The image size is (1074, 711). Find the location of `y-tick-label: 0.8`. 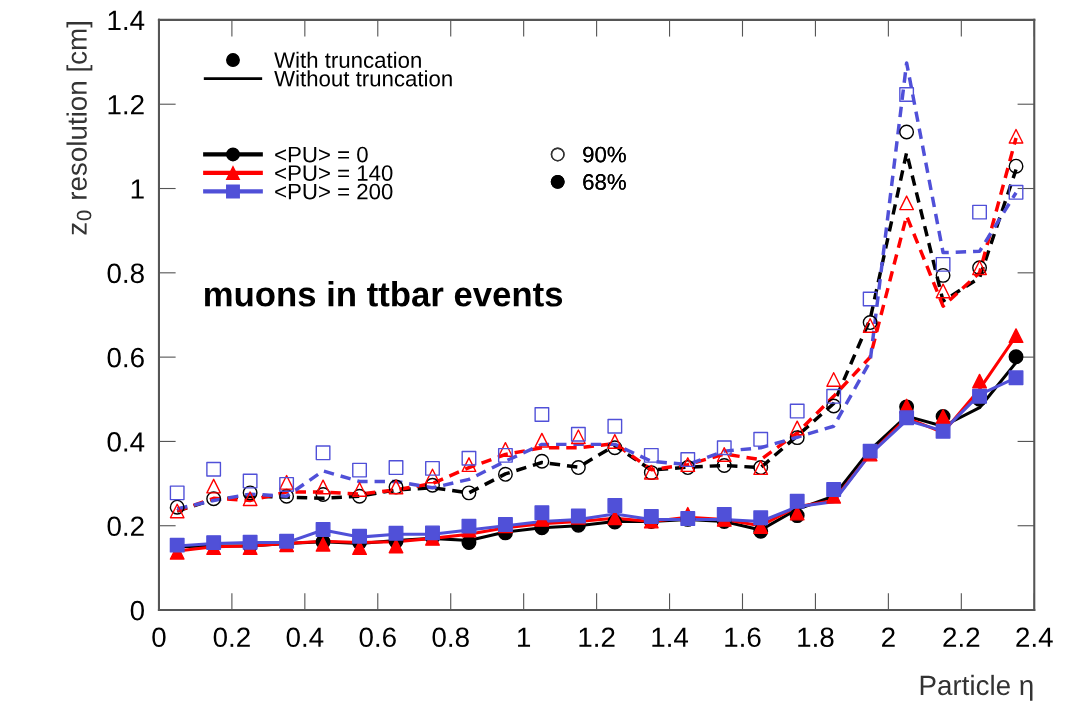

y-tick-label: 0.8 is located at coordinates (125, 273).